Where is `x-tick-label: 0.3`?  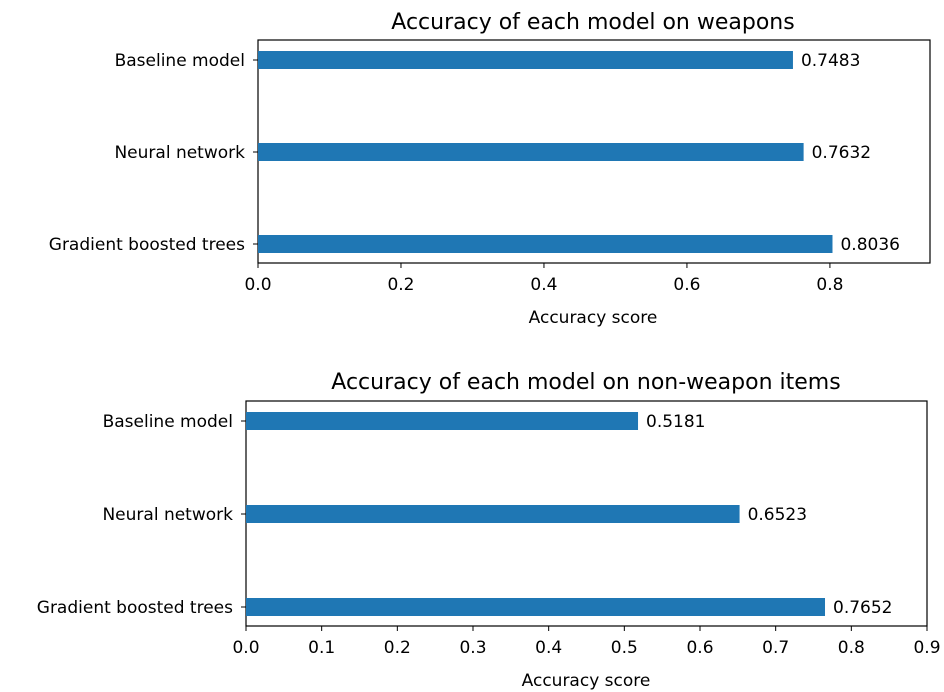 x-tick-label: 0.3 is located at coordinates (472, 648).